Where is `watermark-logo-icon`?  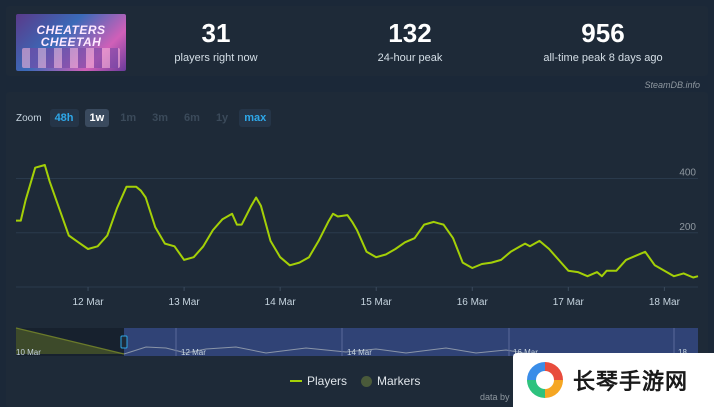
watermark-logo-icon is located at coordinates (545, 380).